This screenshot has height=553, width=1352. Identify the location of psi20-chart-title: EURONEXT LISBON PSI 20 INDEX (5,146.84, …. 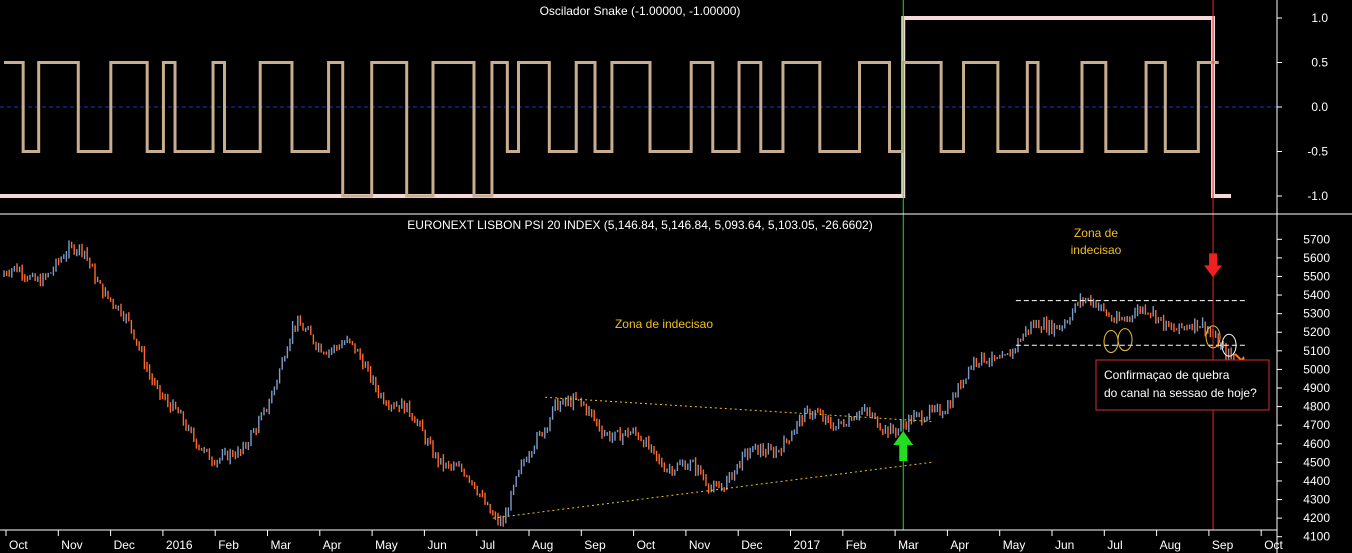
(639, 225).